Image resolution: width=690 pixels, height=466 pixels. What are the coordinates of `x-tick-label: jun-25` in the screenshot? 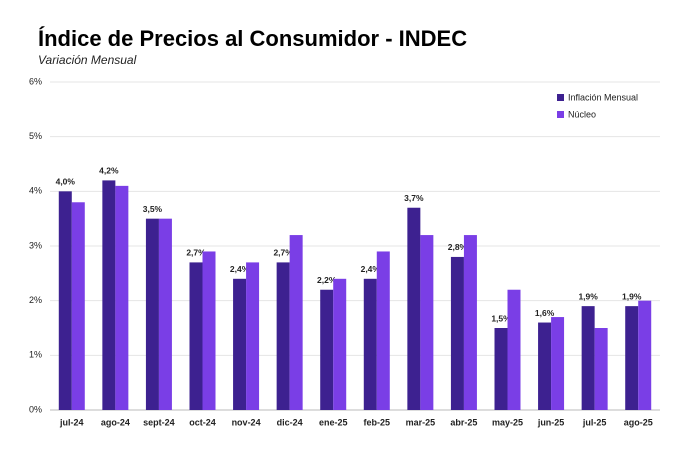 It's located at (551, 422).